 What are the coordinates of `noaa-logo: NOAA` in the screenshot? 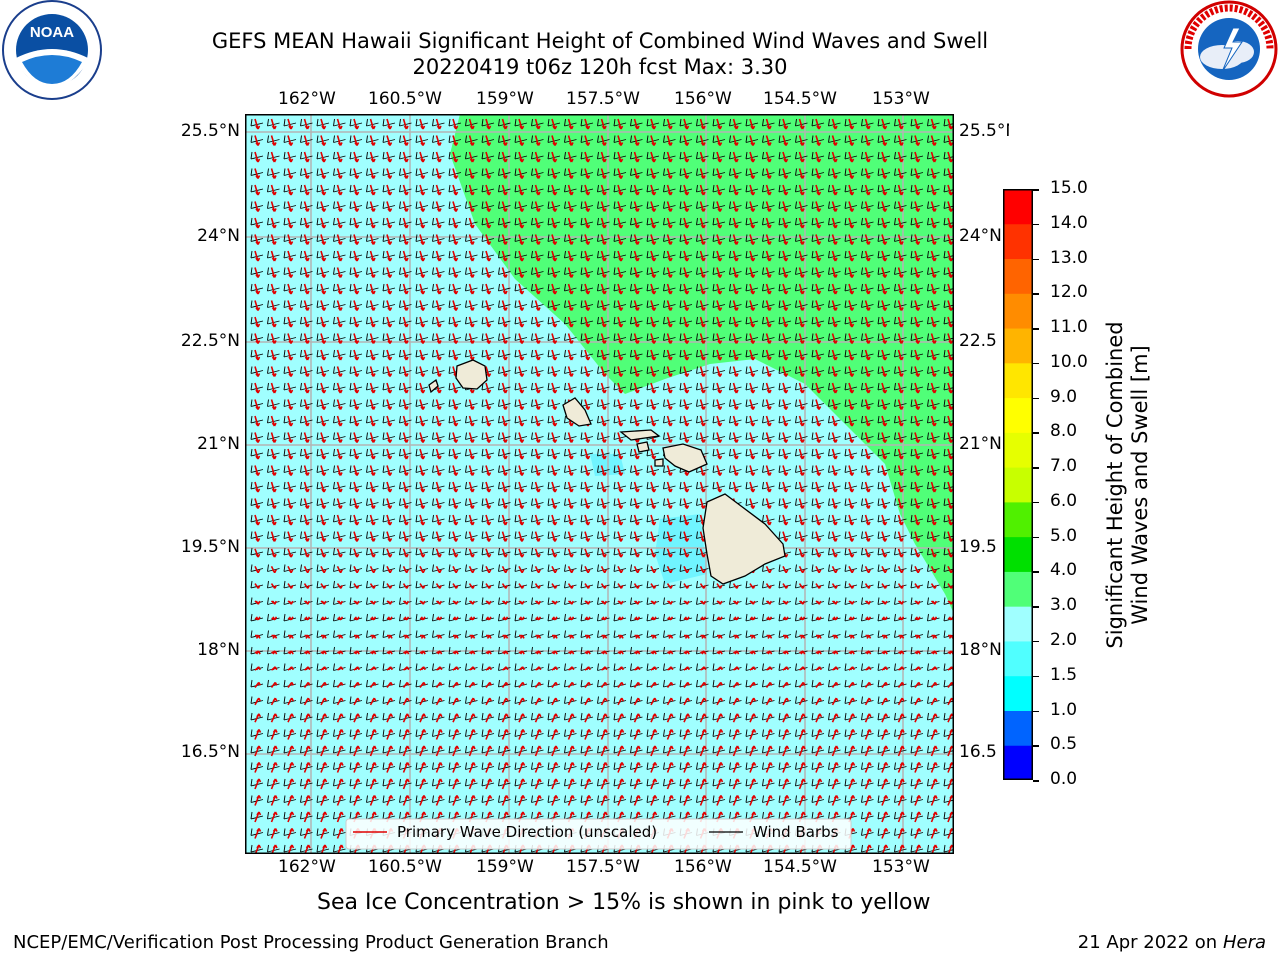 It's located at (52, 52).